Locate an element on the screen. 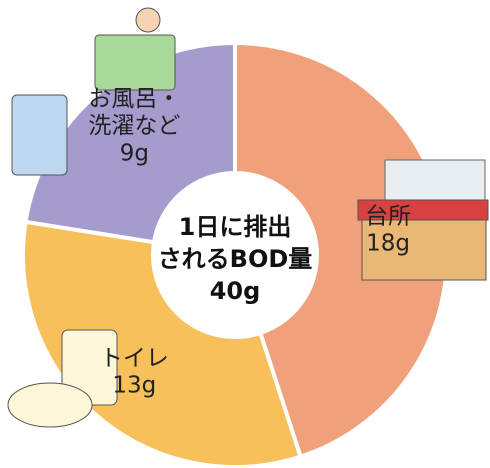 This screenshot has width=490, height=468. toilet-illustration is located at coordinates (62, 378).